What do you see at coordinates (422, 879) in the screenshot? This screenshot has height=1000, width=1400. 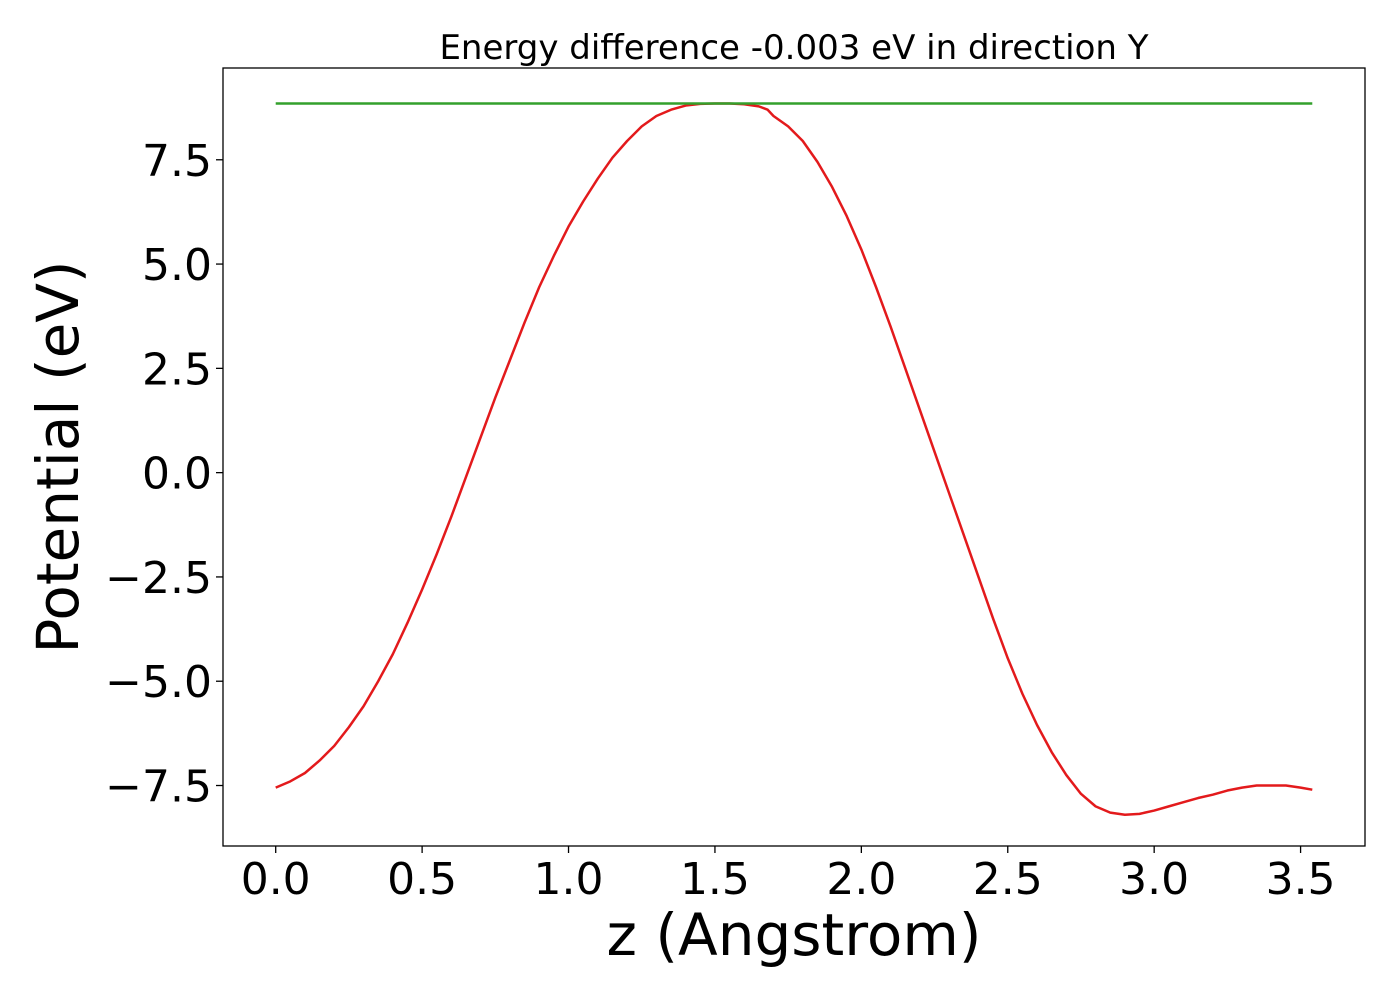 I see `x-tick-label: 0.5` at bounding box center [422, 879].